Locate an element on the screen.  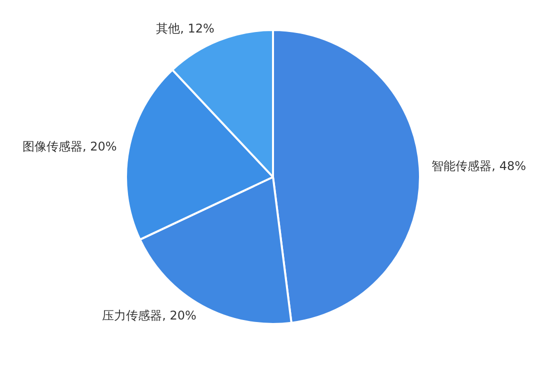
slice-label: 压力传感器, 20% is located at coordinates (149, 315).